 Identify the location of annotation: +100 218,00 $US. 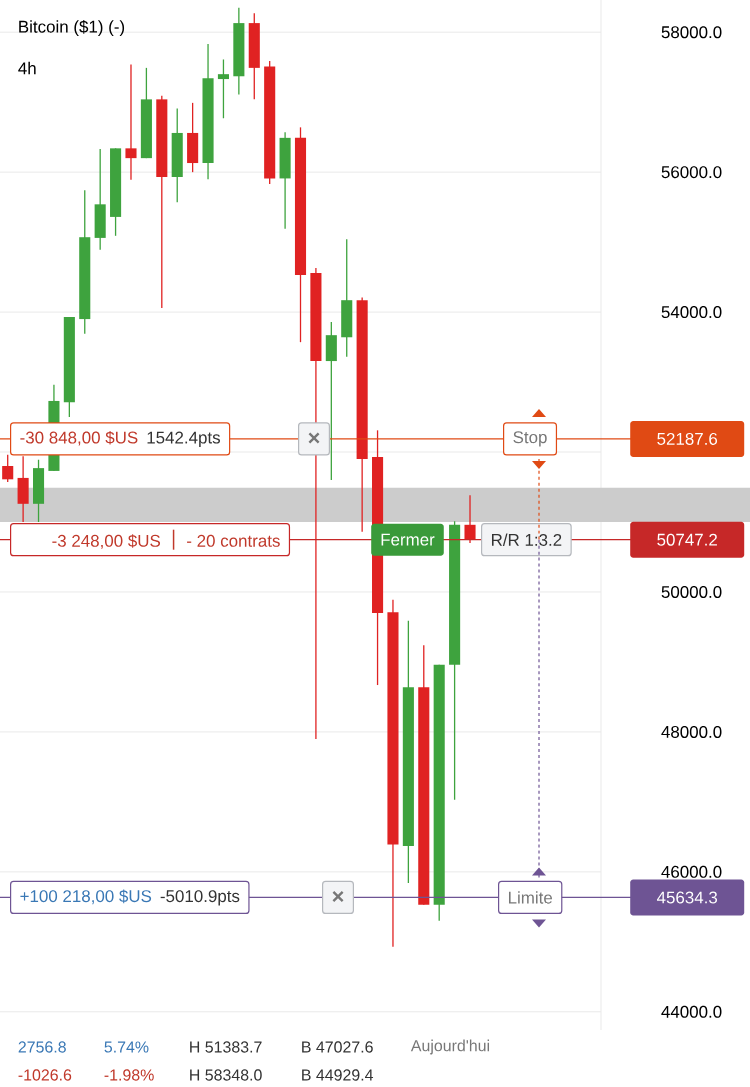
(86, 897).